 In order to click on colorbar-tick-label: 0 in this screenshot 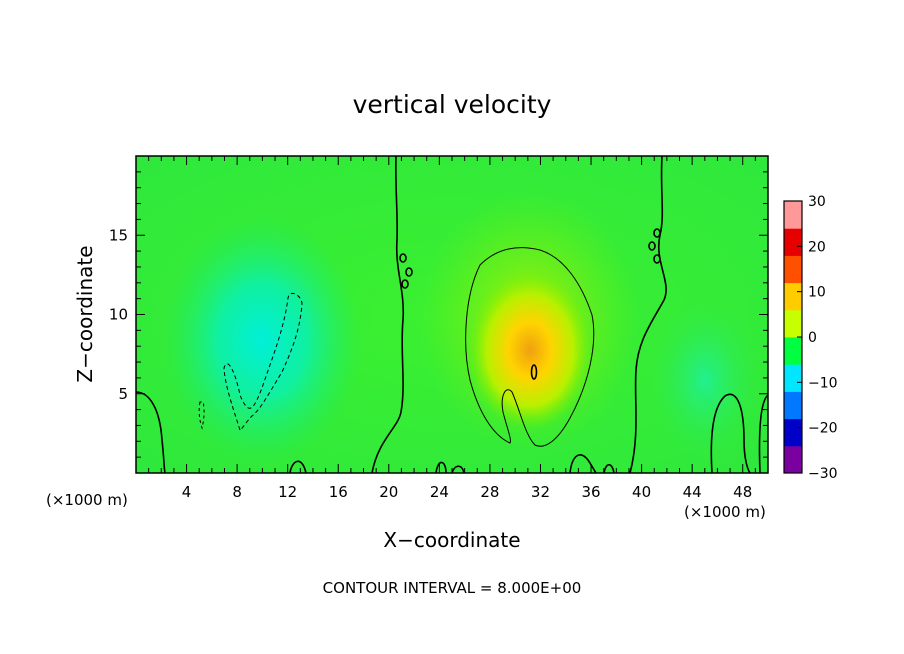, I will do `click(812, 338)`.